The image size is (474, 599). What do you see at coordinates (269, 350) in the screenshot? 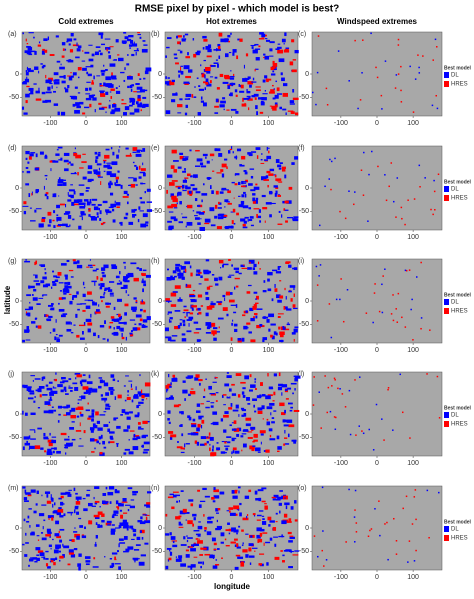
I see `x-tick-label: 100` at bounding box center [269, 350].